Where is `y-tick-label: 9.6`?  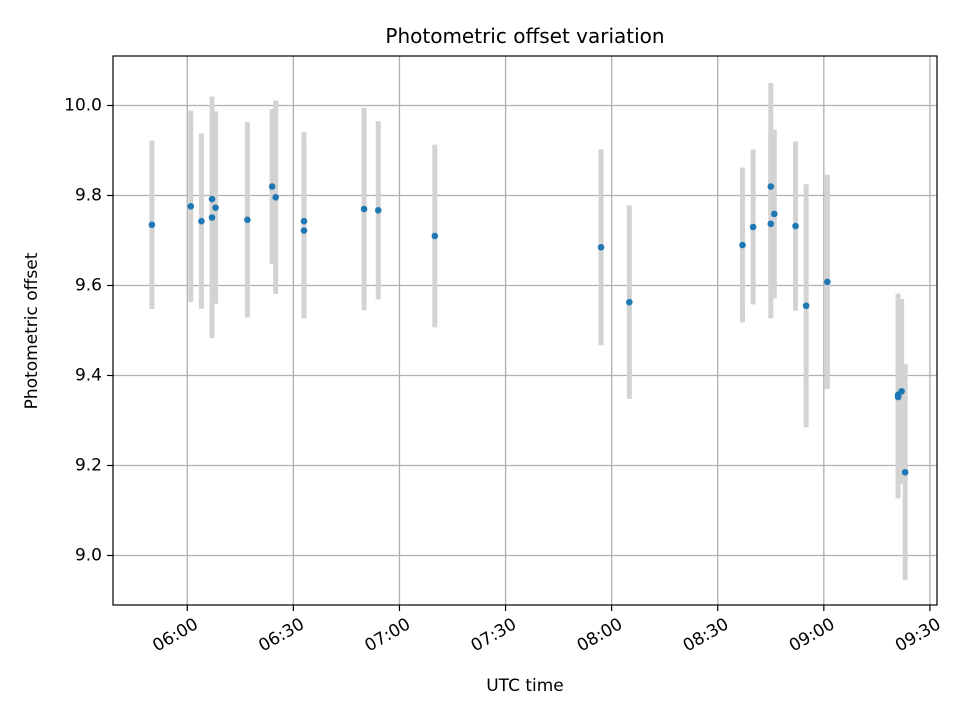 y-tick-label: 9.6 is located at coordinates (88, 286).